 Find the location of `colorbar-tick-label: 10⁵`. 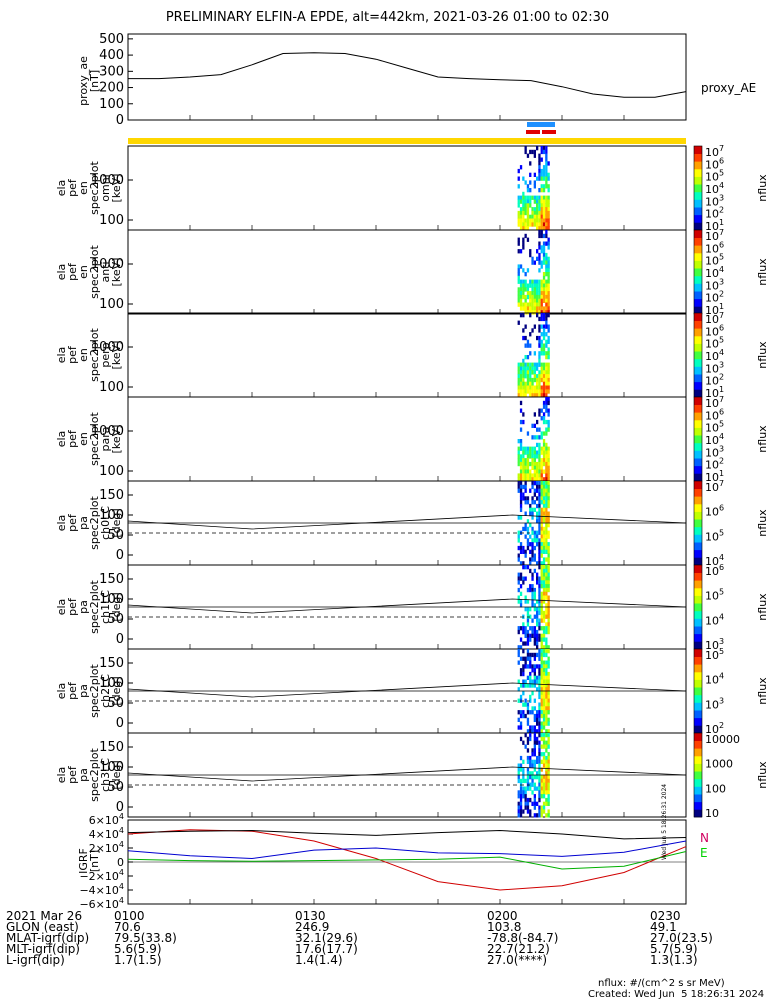

colorbar-tick-label: 10⁵ is located at coordinates (714, 535).